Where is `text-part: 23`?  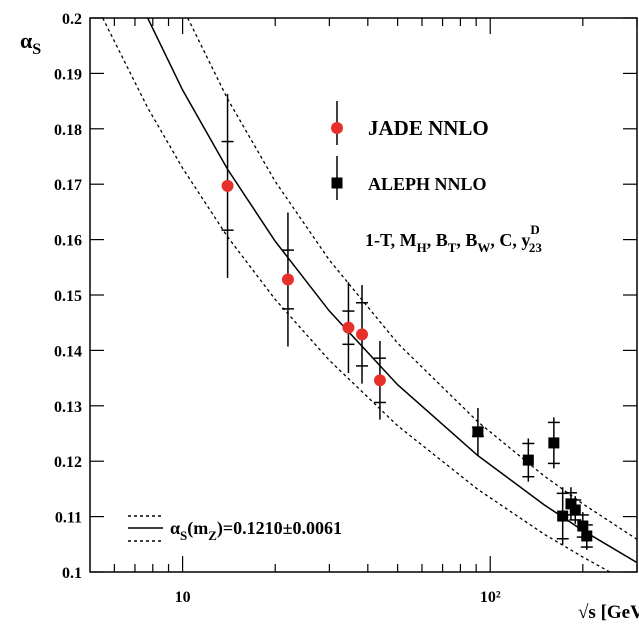
text-part: 23 is located at coordinates (535, 247).